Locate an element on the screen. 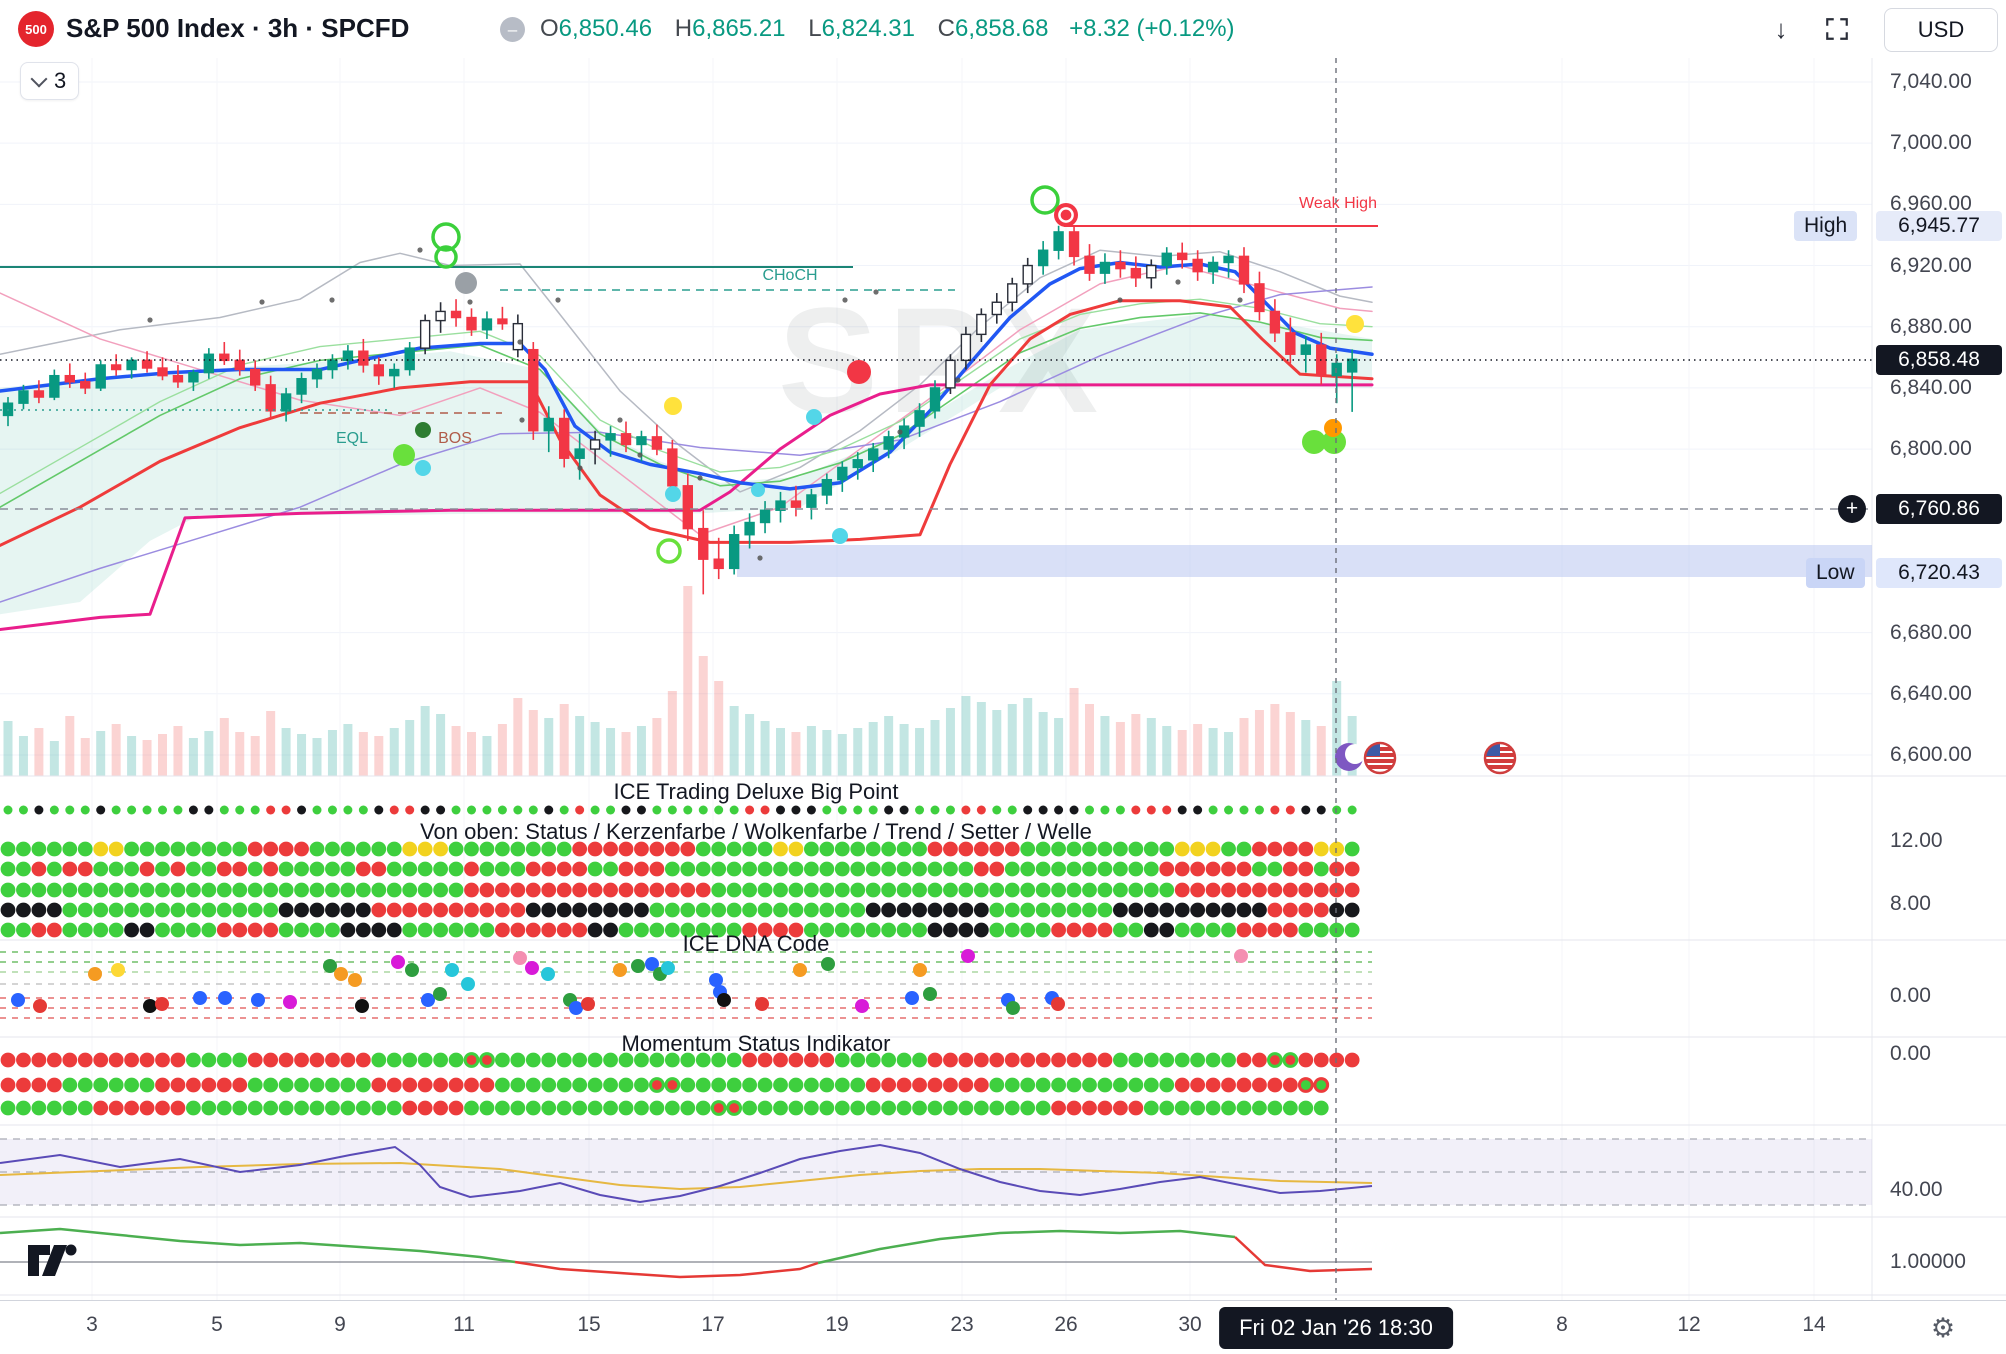 Image resolution: width=2006 pixels, height=1354 pixels. close-value: 6,858.68 is located at coordinates (1002, 28).